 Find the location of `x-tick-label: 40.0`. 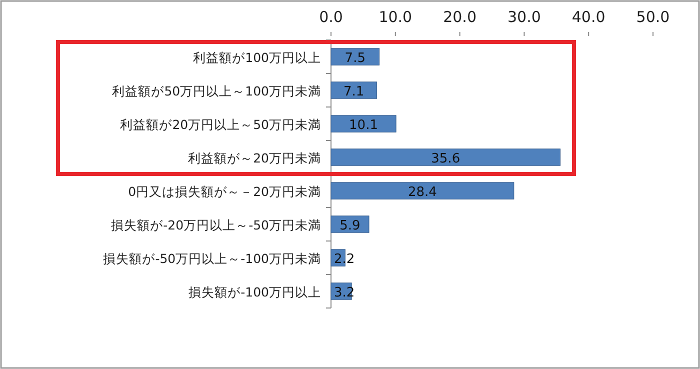

x-tick-label: 40.0 is located at coordinates (589, 17).